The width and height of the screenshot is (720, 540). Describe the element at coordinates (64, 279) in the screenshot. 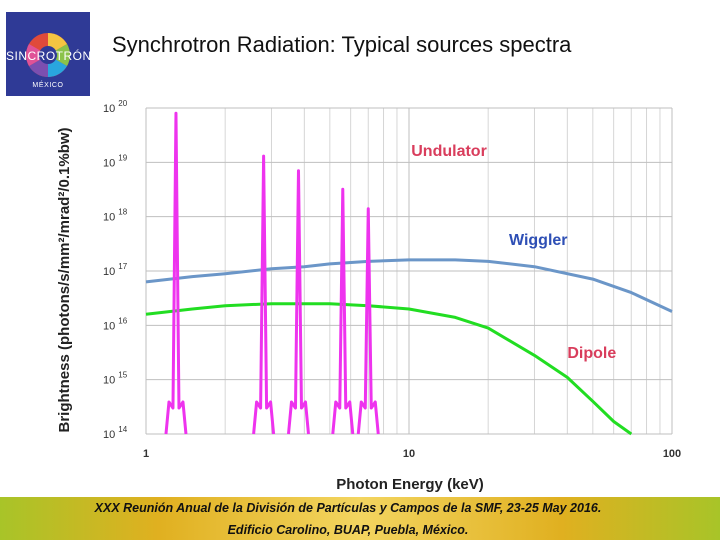

I see `y-axis-label: Brightness (photons/s/mm²/mrad²/0.1%bw)` at that location.